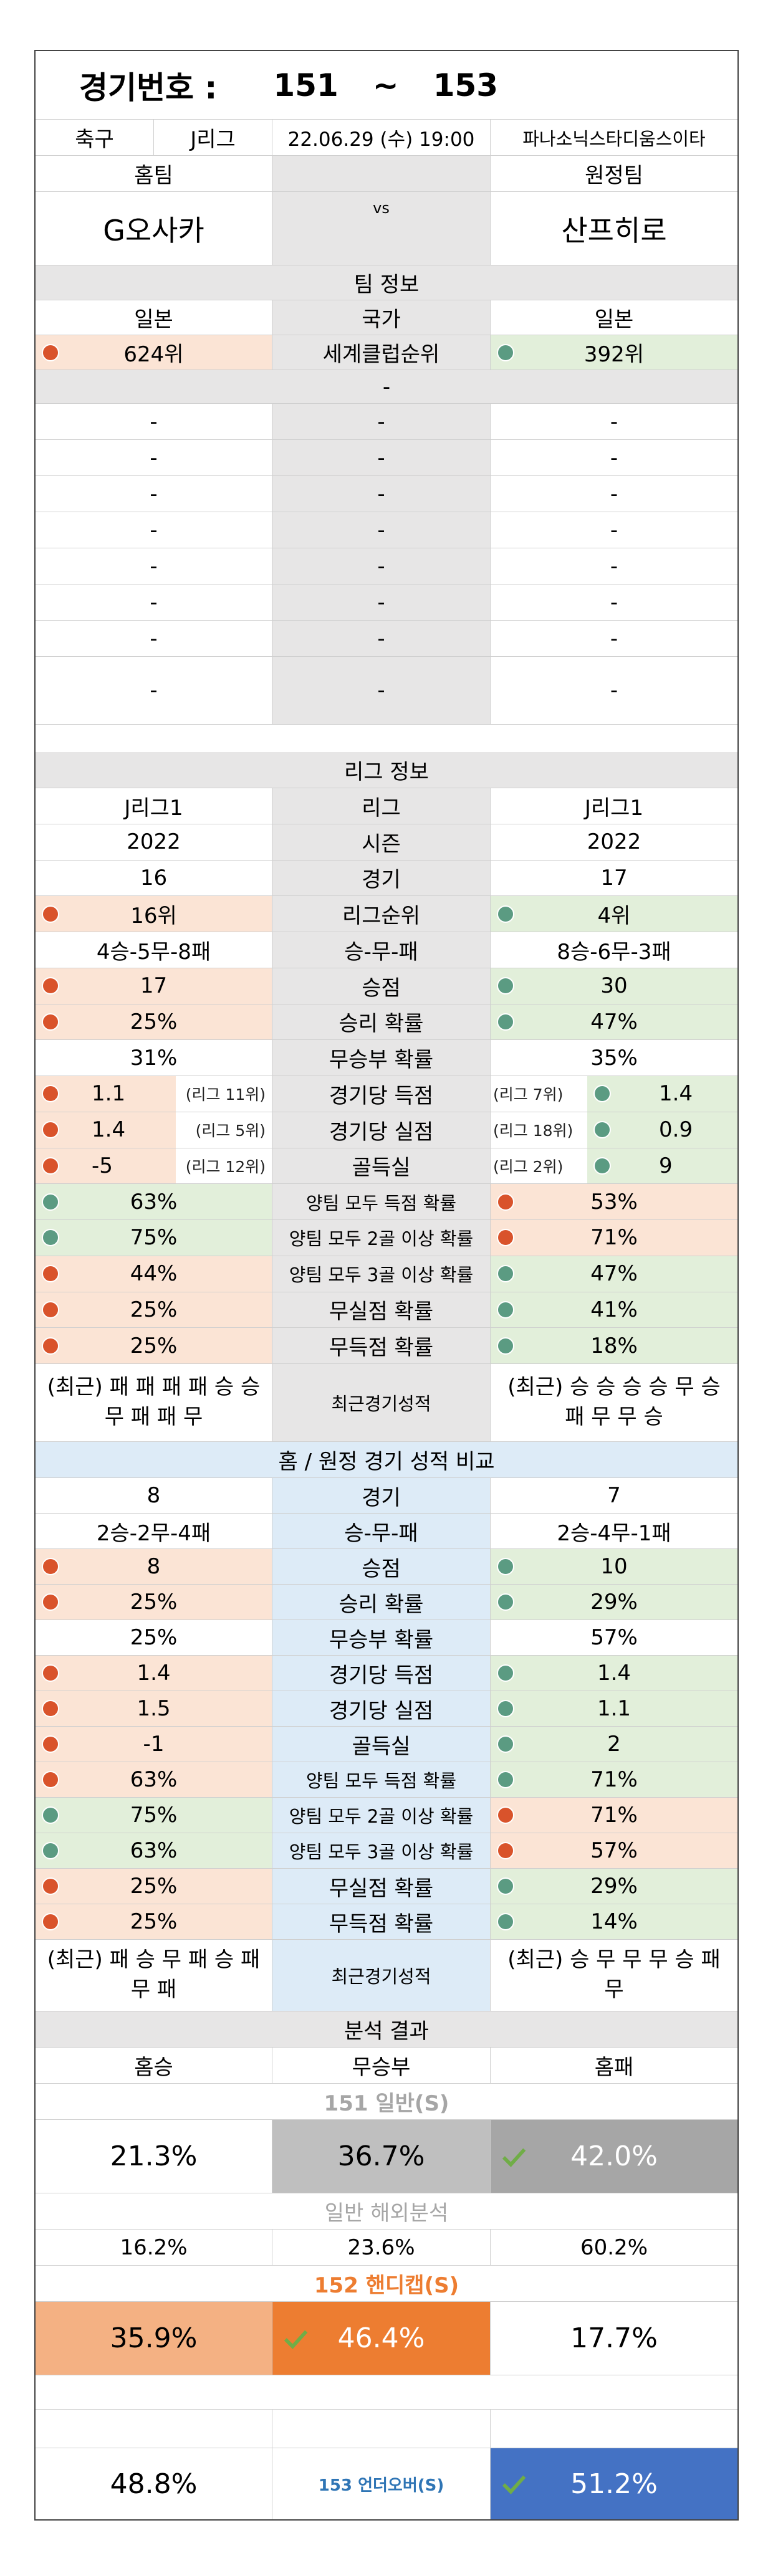  I want to click on stat-row: 17 승점 30, so click(386, 986).